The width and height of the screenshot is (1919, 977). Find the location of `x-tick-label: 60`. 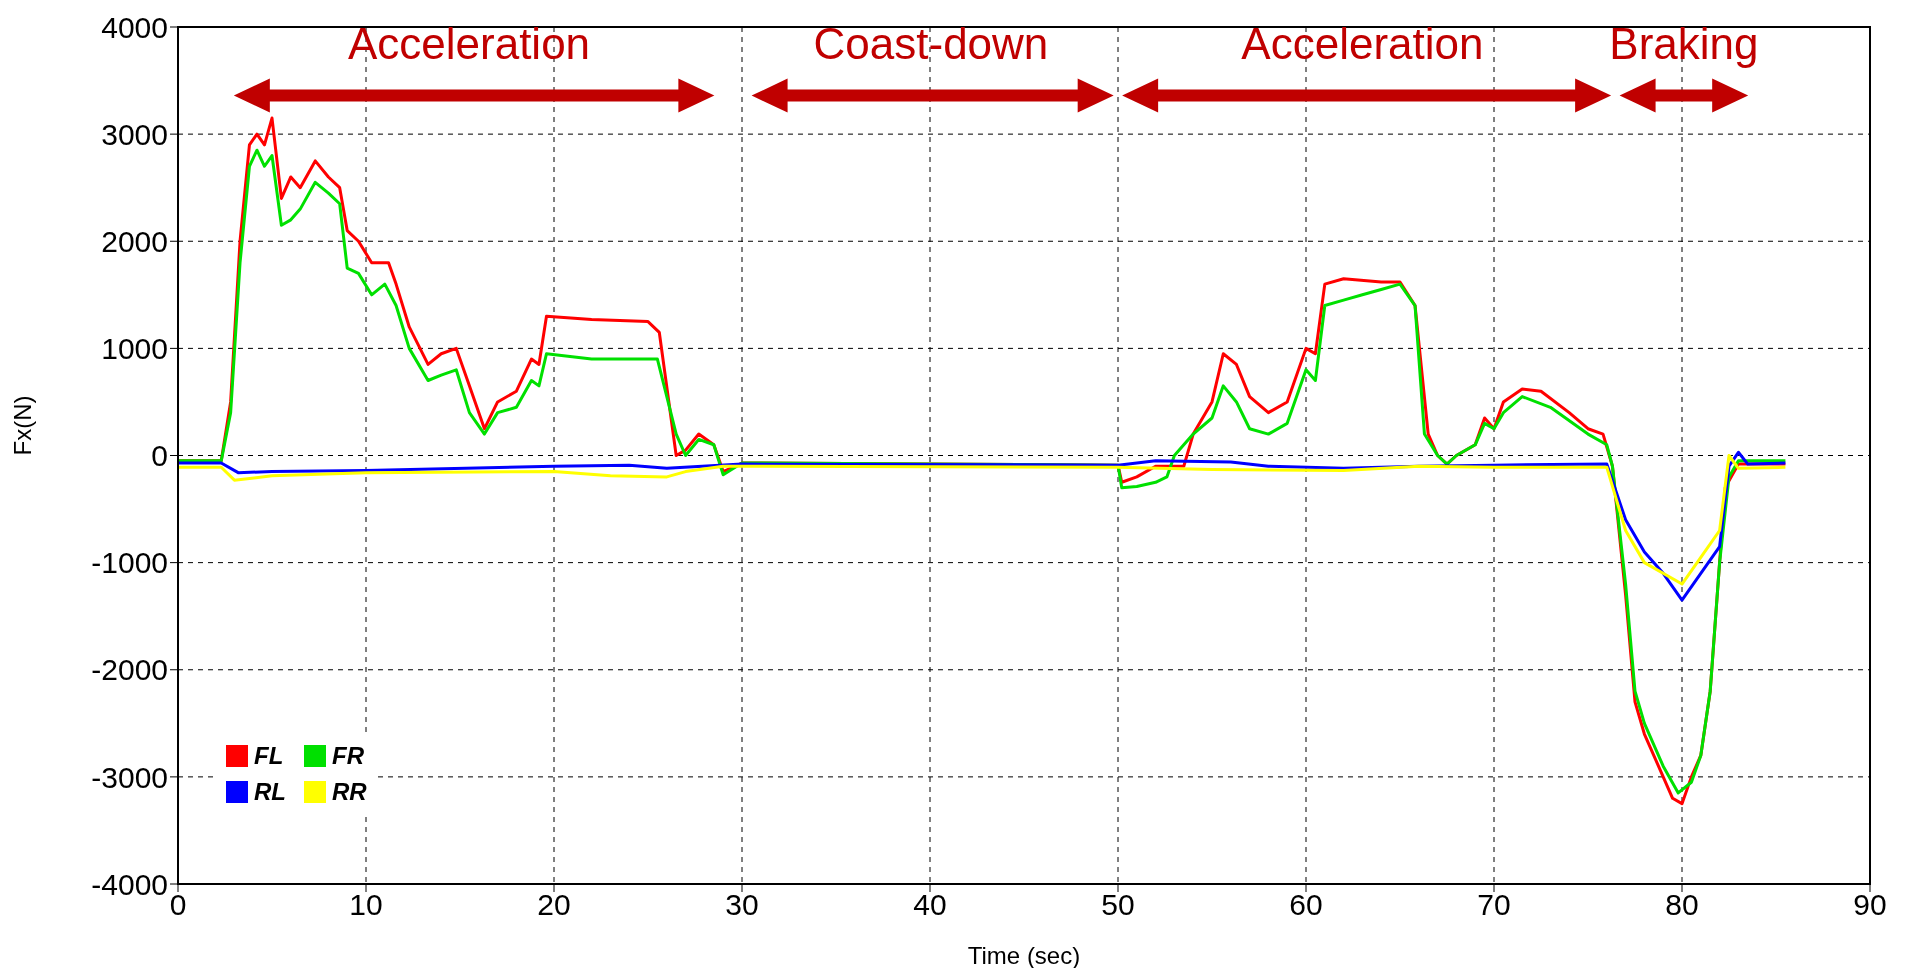

x-tick-label: 60 is located at coordinates (1306, 905).